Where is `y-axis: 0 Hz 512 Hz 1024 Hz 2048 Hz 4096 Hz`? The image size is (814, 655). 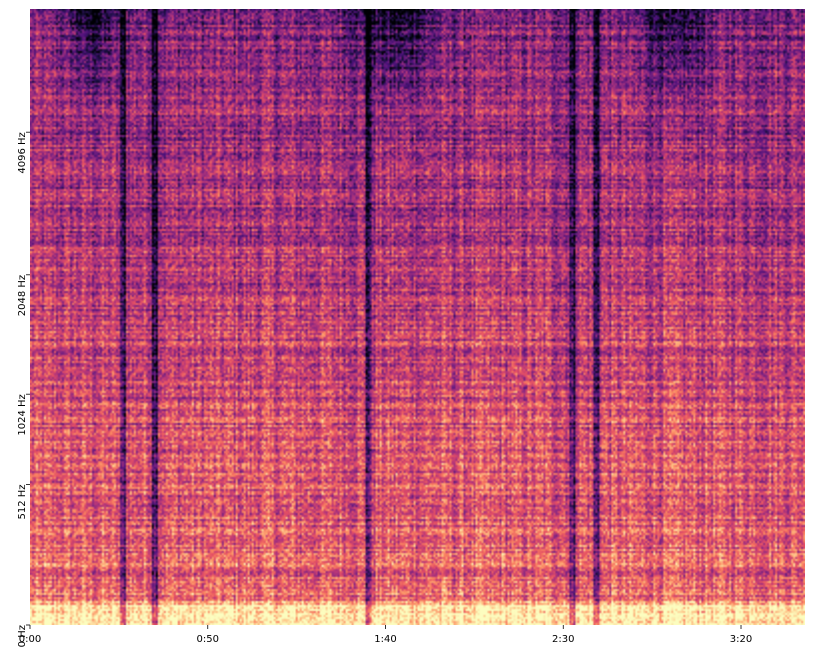 y-axis: 0 Hz 512 Hz 1024 Hz 2048 Hz 4096 Hz is located at coordinates (23, 389).